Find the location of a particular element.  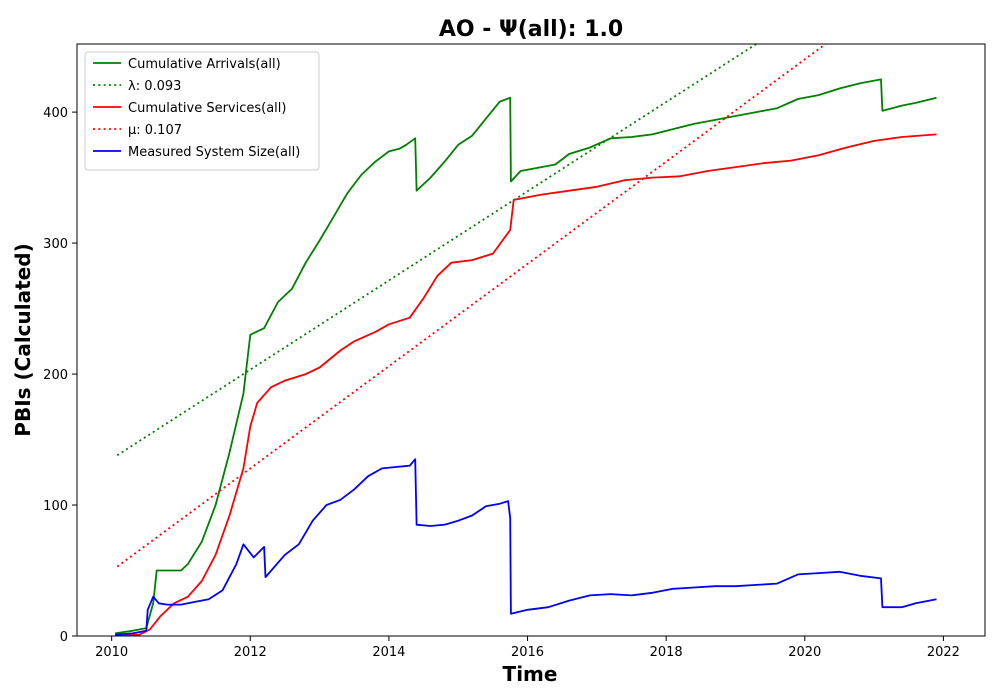

y-tick-label-300: 300 is located at coordinates (55, 244).